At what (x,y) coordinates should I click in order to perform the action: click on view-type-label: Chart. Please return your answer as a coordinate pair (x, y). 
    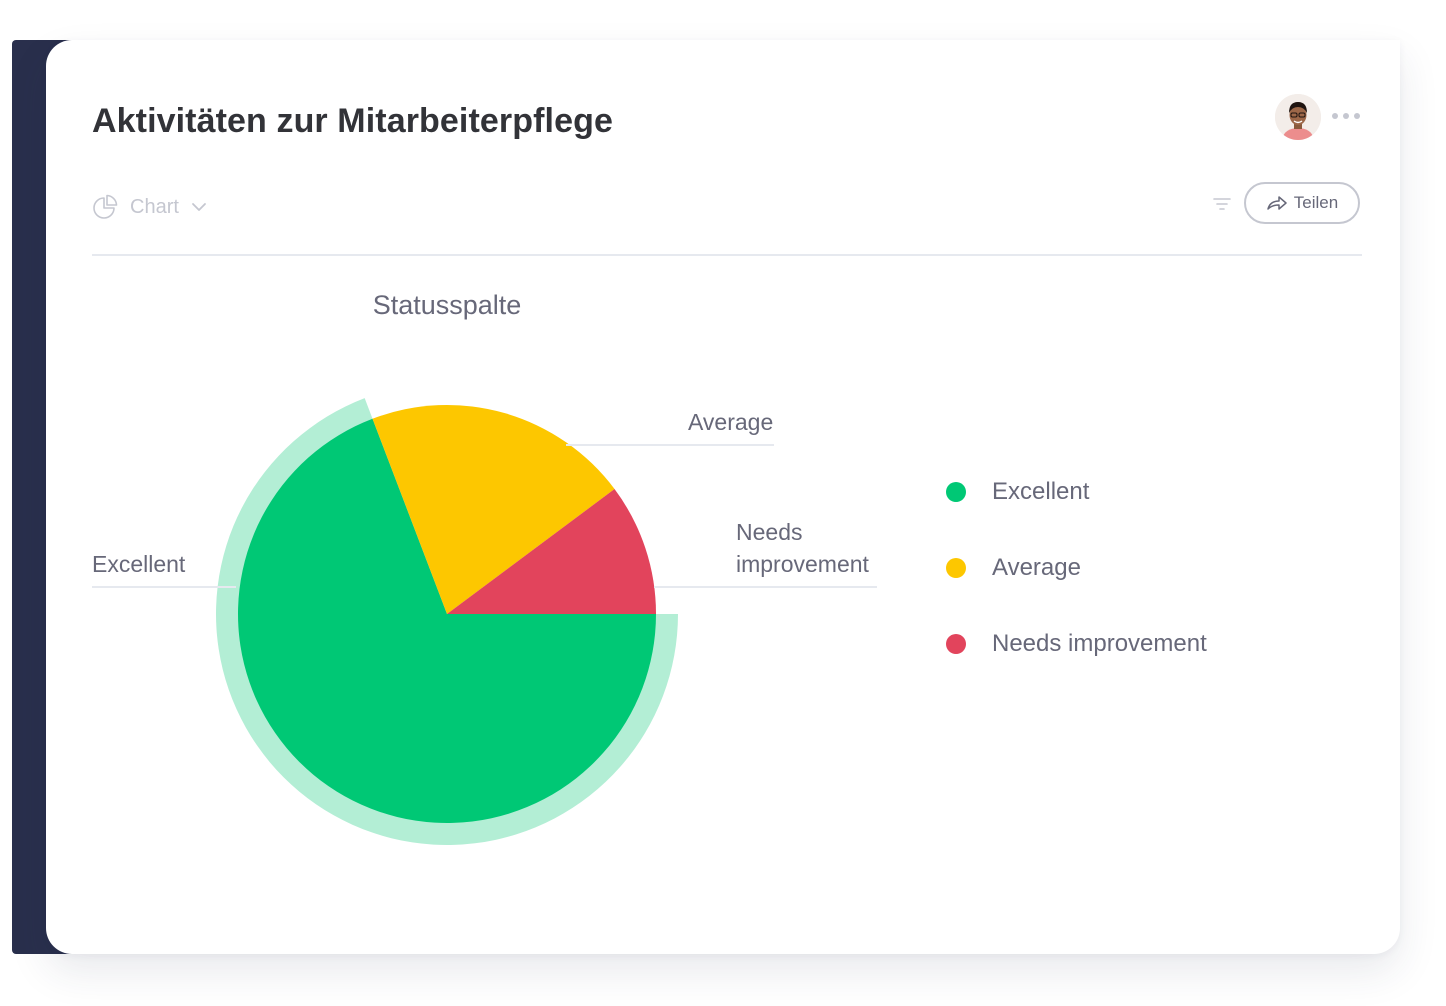
    Looking at the image, I should click on (154, 206).